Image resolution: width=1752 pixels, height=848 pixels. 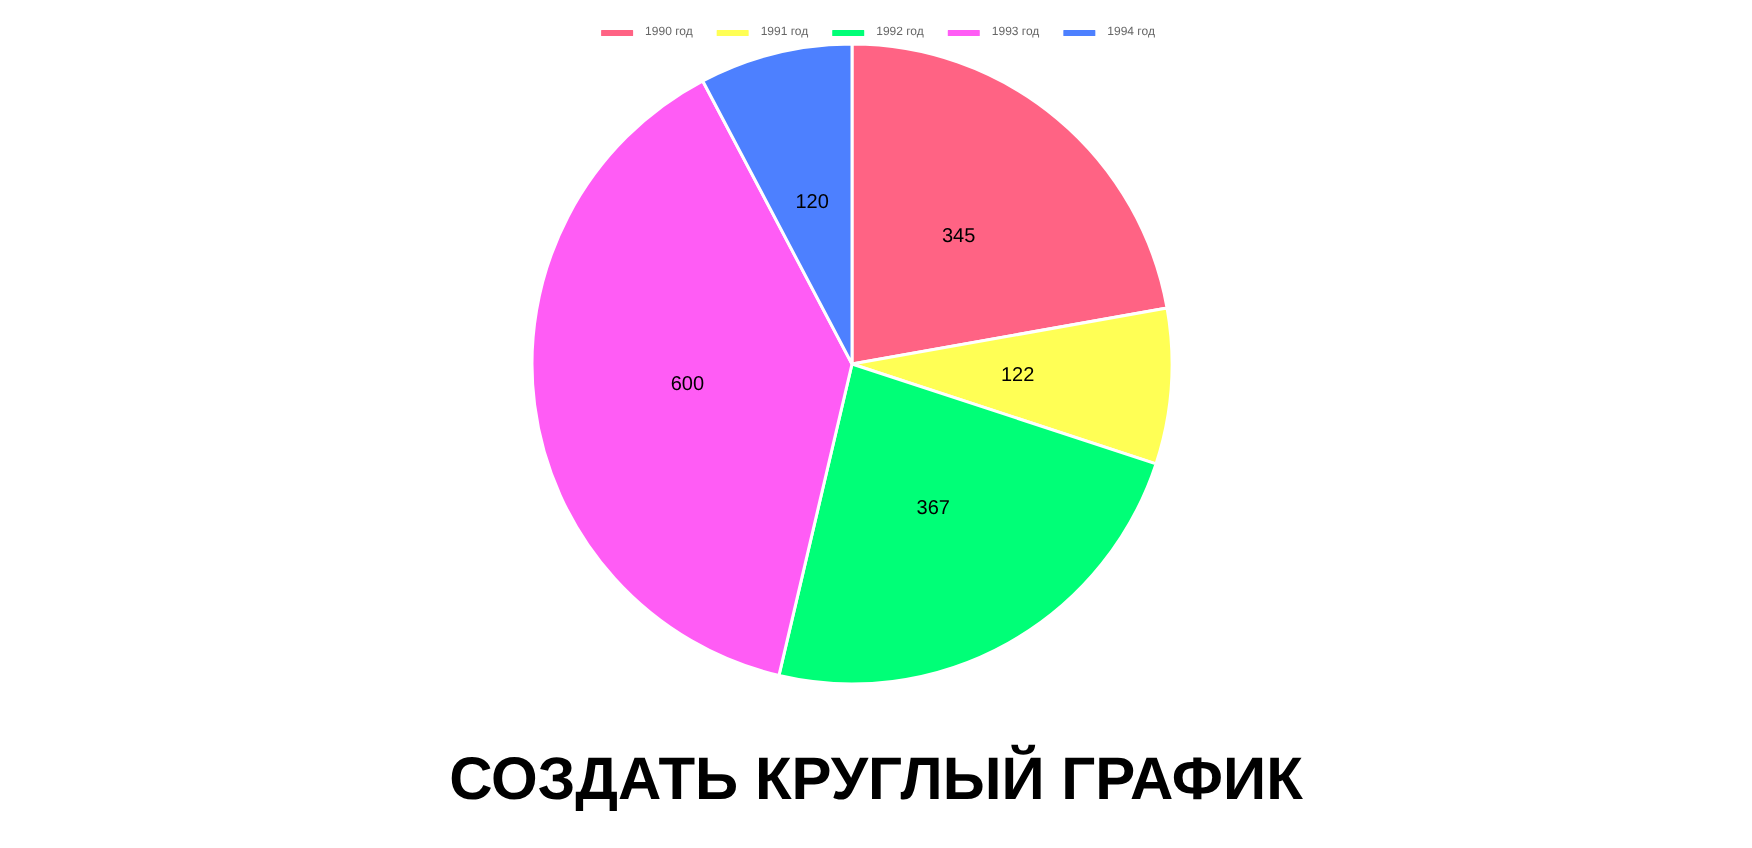 What do you see at coordinates (687, 385) in the screenshot?
I see `data-label: 600` at bounding box center [687, 385].